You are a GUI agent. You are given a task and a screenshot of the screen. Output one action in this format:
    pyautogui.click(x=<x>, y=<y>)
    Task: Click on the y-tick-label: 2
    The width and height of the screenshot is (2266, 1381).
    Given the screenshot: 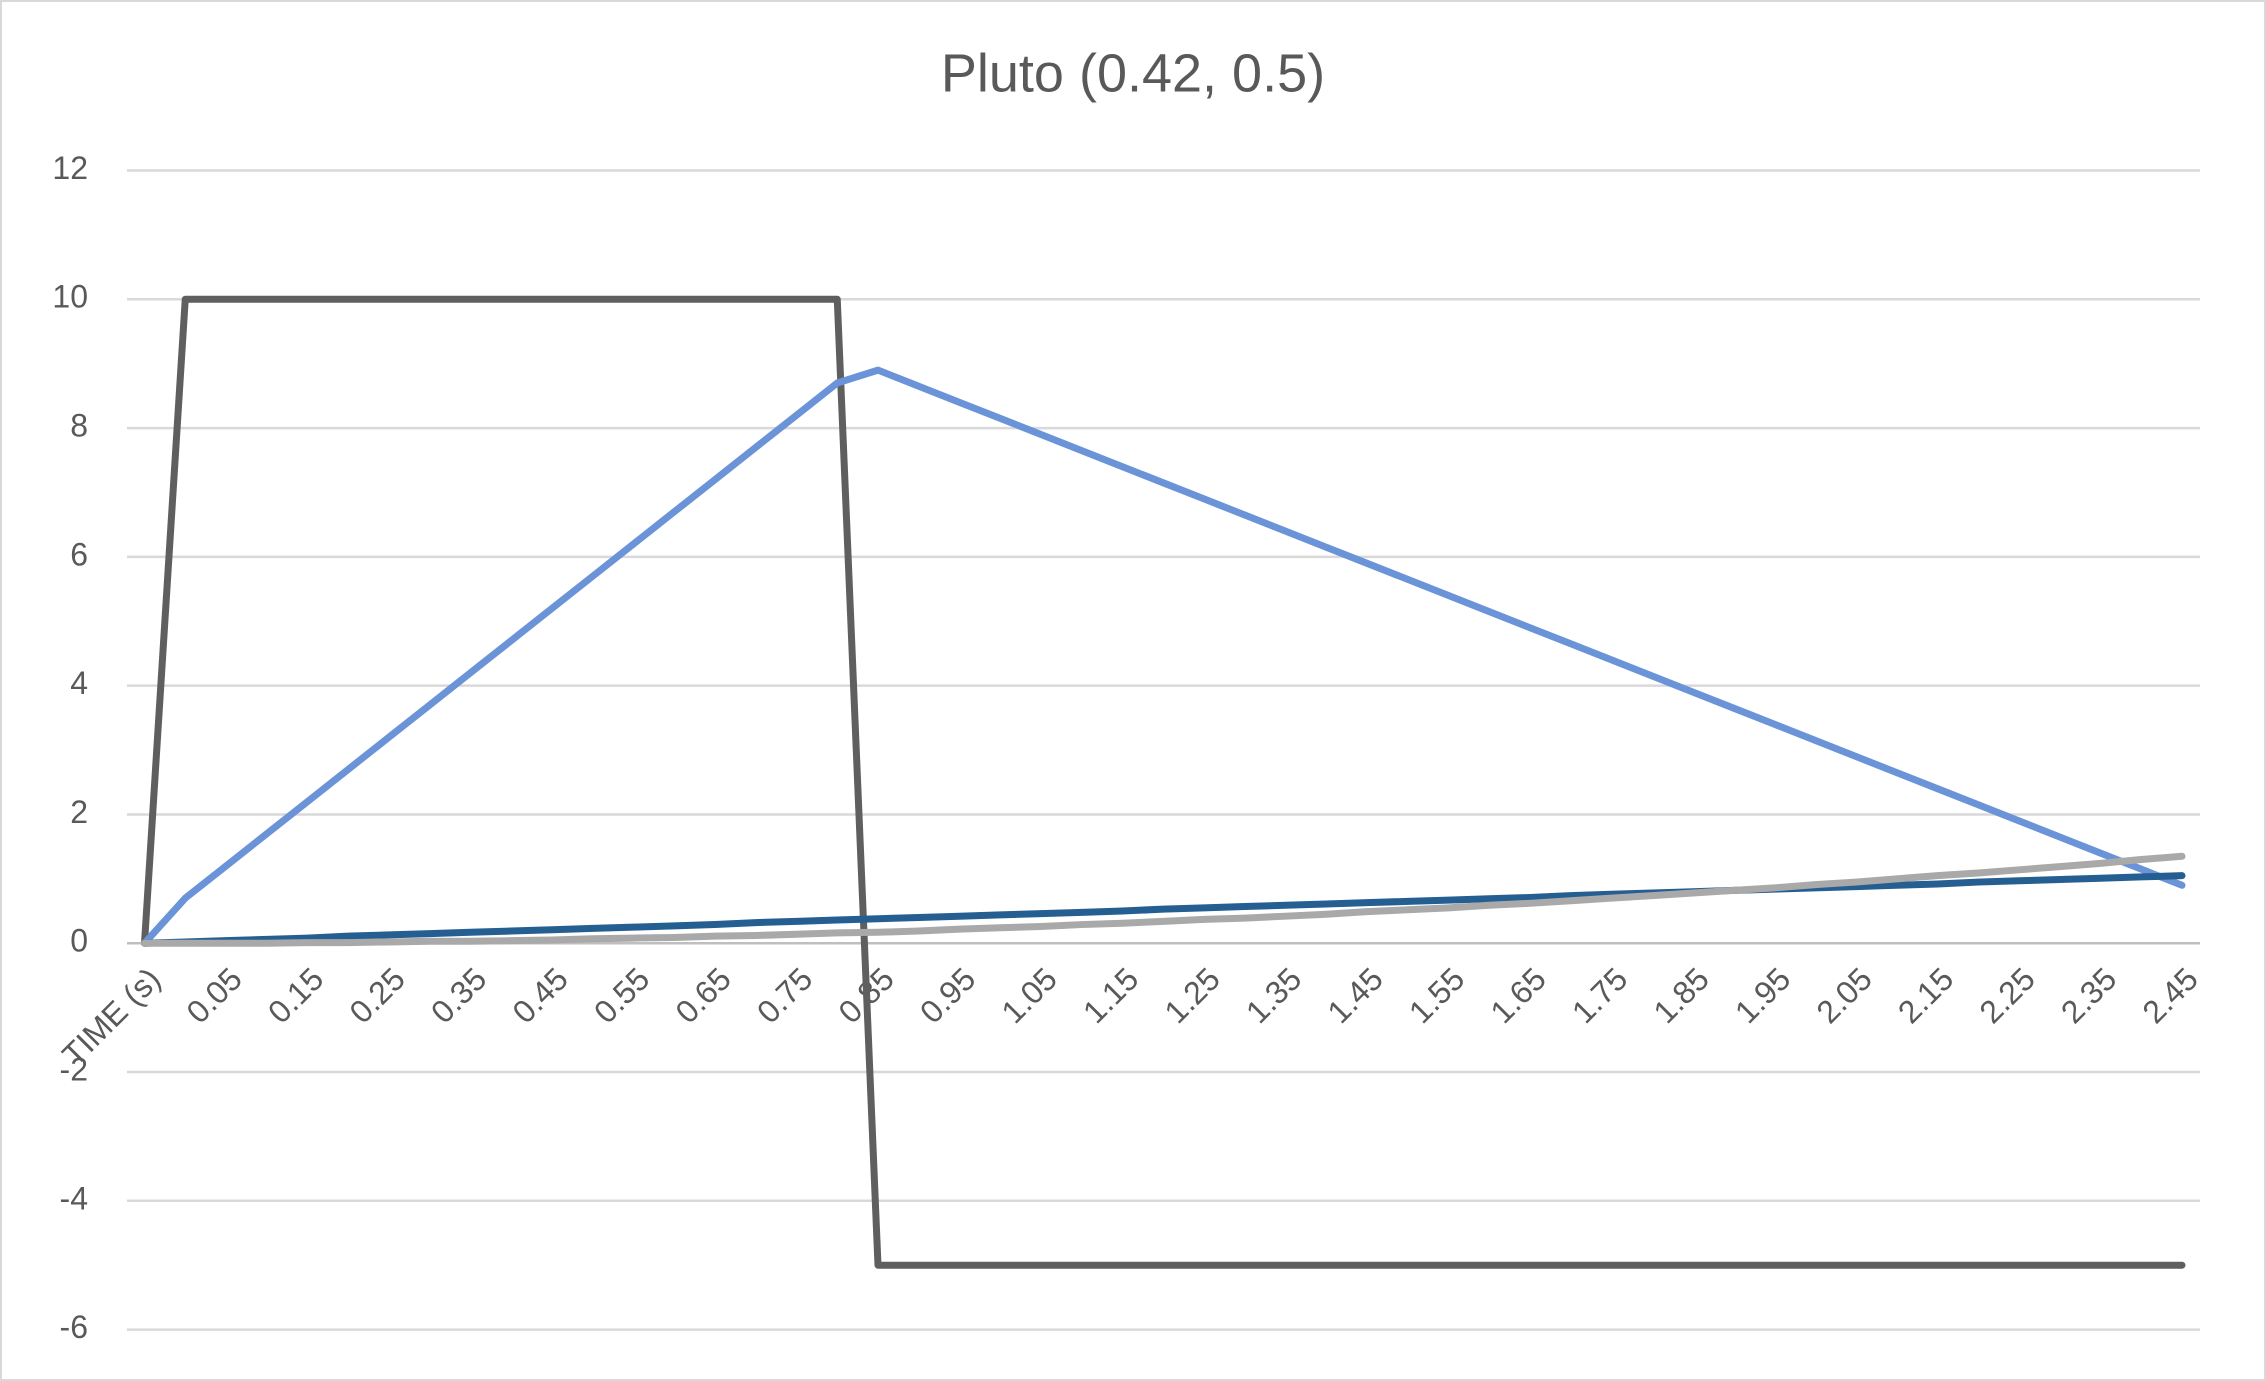 What is the action you would take?
    pyautogui.click(x=79, y=812)
    